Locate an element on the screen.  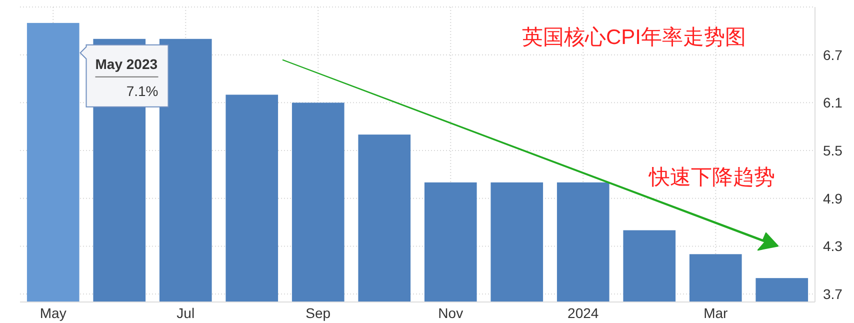
y-tick-label: 6.1 is located at coordinates (833, 102).